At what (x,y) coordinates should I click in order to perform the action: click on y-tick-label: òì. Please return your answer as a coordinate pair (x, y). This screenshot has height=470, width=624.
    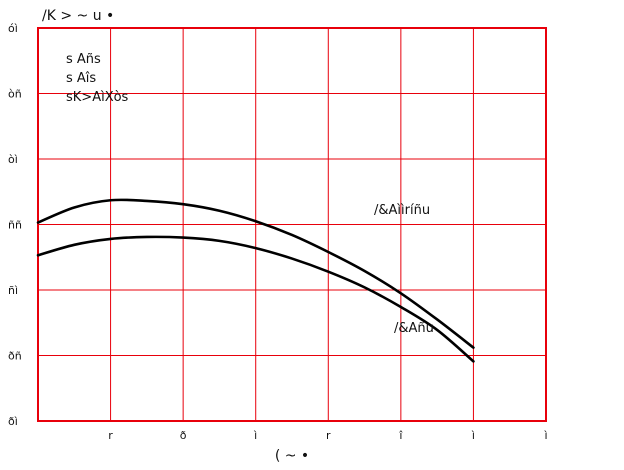
    Looking at the image, I should click on (13, 159).